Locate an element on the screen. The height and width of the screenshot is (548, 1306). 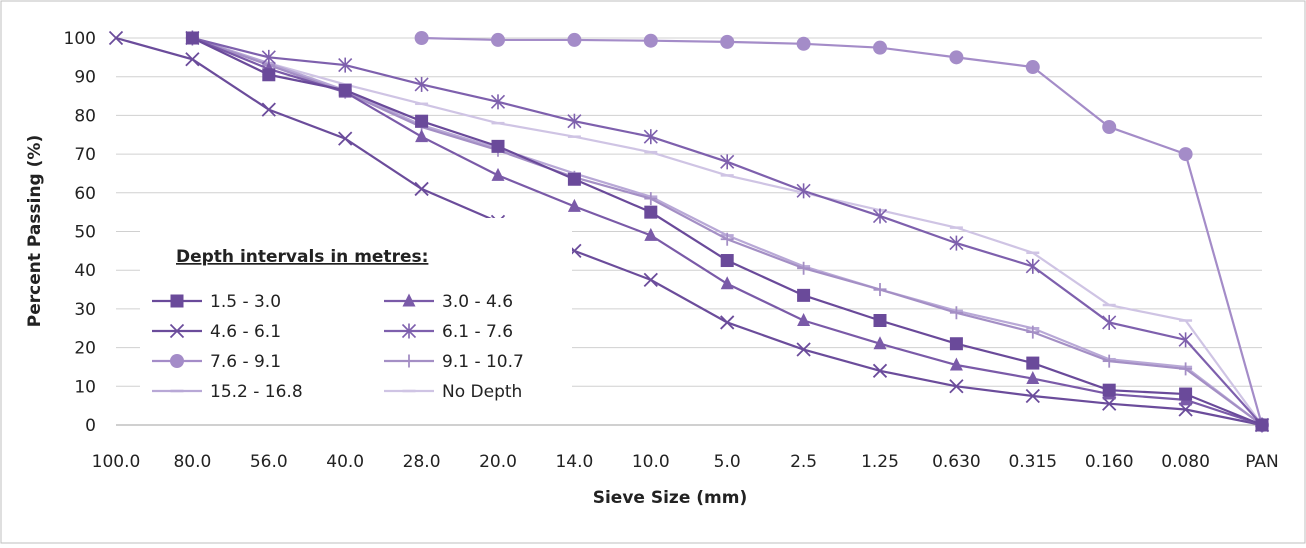
x-tick-label: 0.160 is located at coordinates (1109, 462).